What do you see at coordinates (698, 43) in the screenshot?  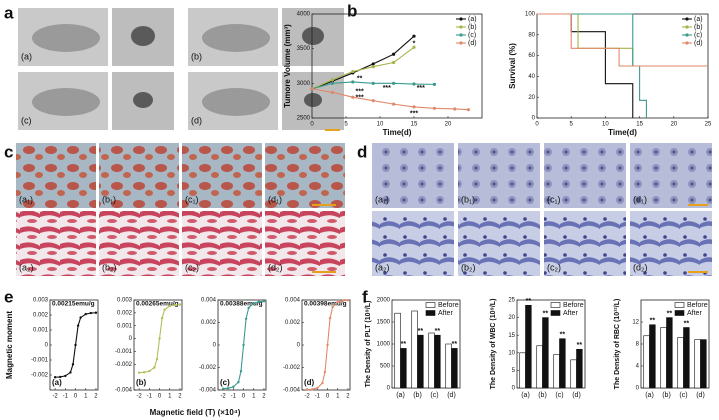 I see `legend-label: (d)` at bounding box center [698, 43].